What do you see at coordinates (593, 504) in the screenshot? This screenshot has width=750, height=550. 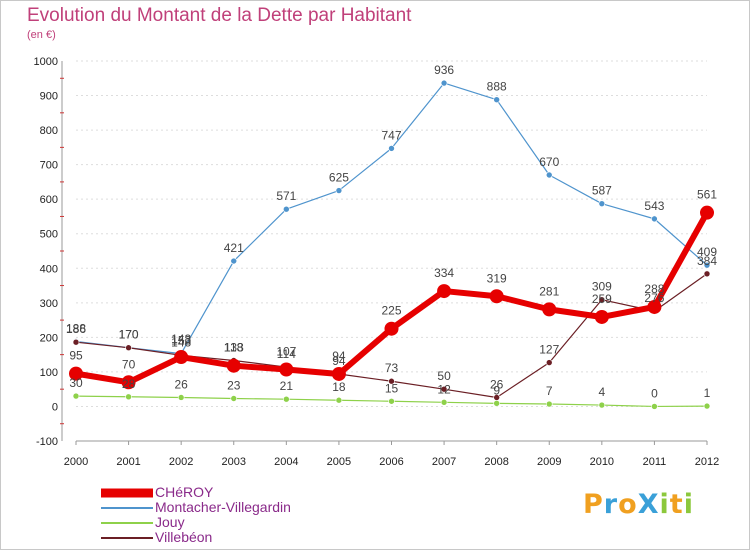 I see `logo-letter: P` at bounding box center [593, 504].